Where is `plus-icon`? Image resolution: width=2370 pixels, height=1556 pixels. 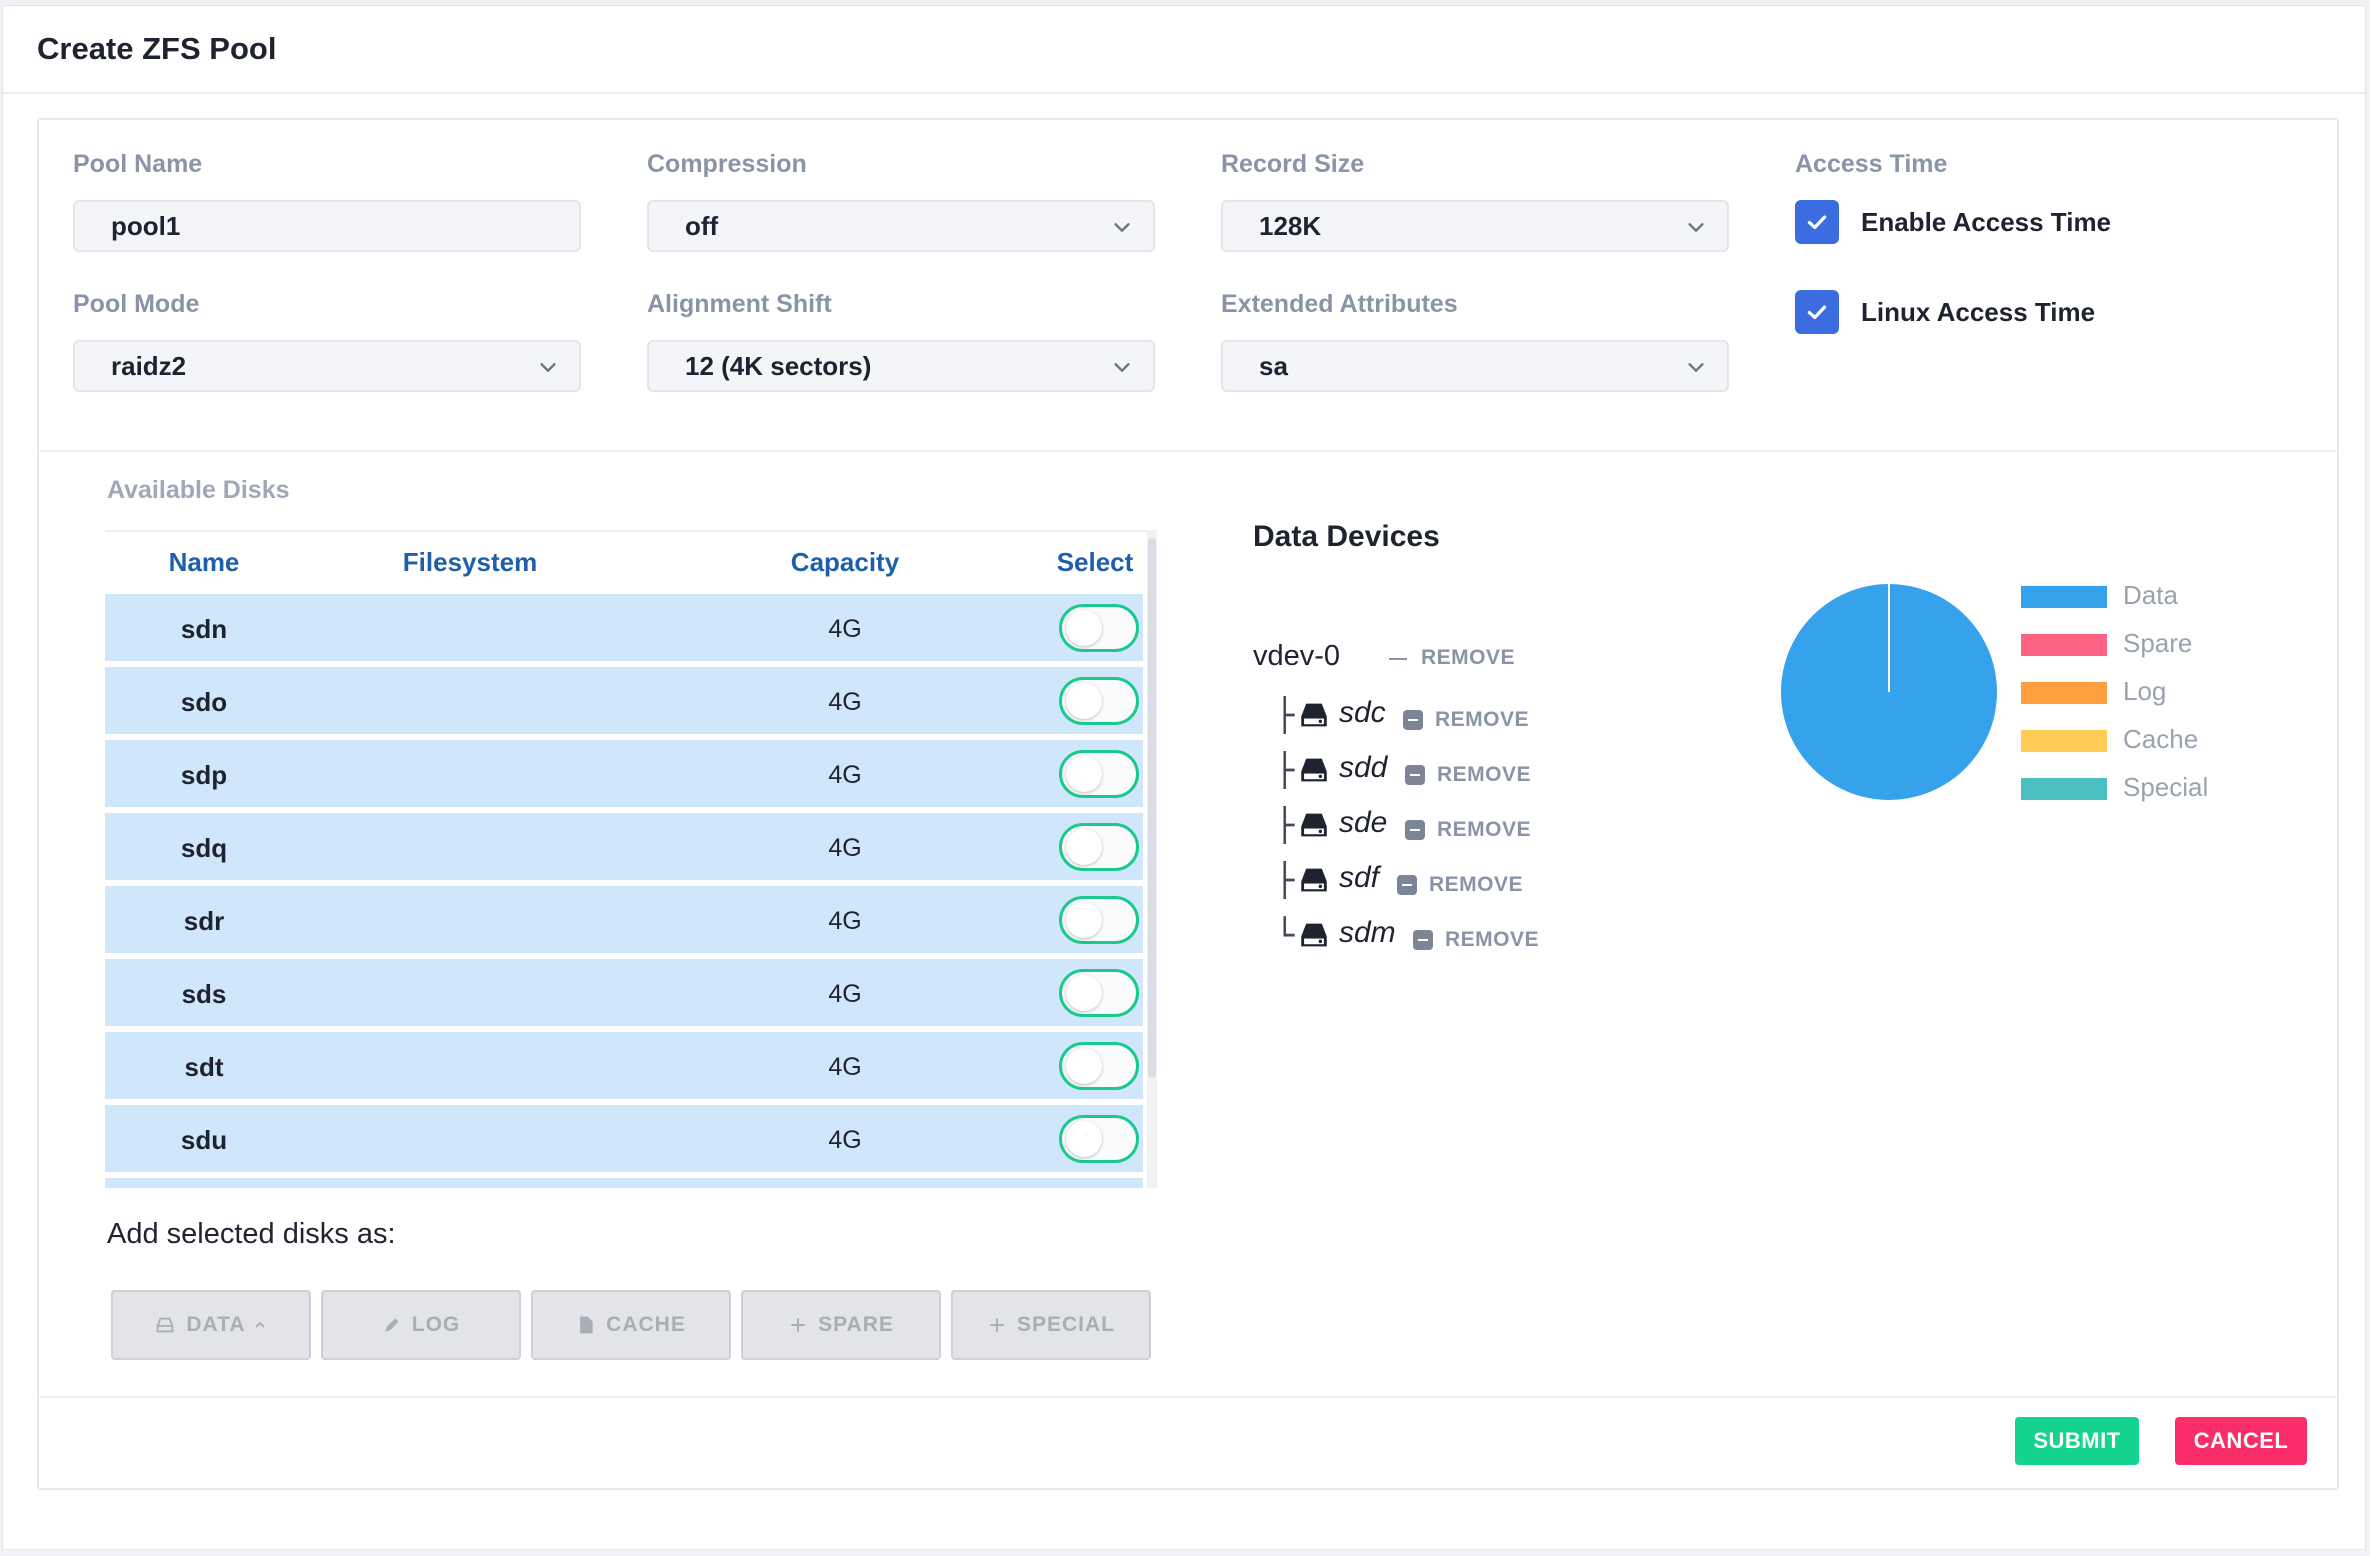
plus-icon is located at coordinates (798, 1325).